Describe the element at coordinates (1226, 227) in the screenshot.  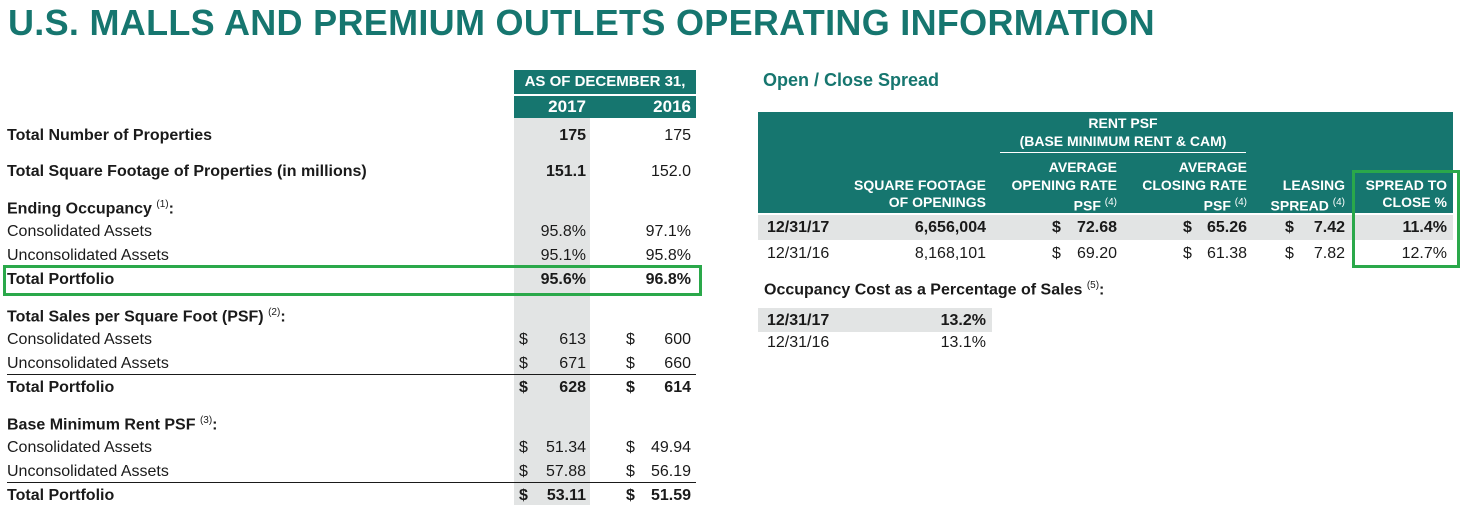
I see `spread-close-2017: 65.26` at that location.